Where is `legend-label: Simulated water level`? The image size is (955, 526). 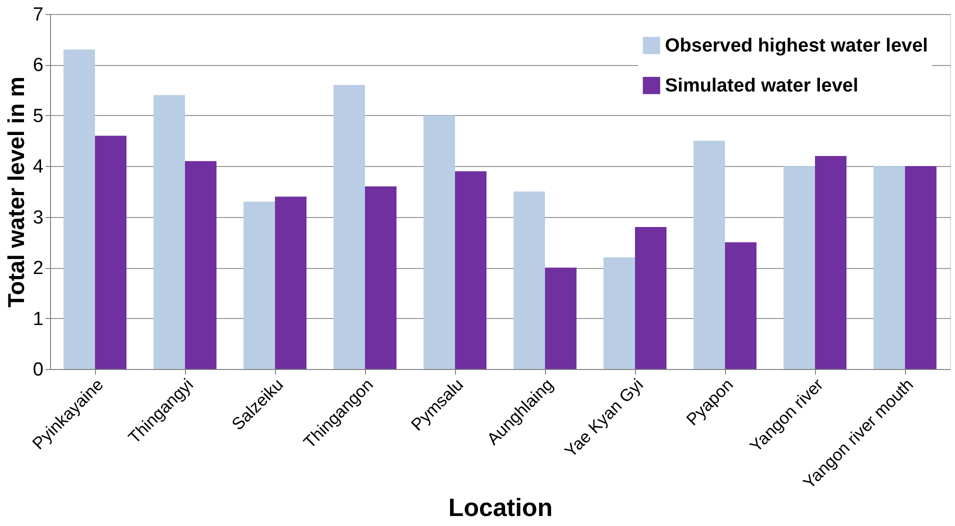
legend-label: Simulated water level is located at coordinates (761, 86).